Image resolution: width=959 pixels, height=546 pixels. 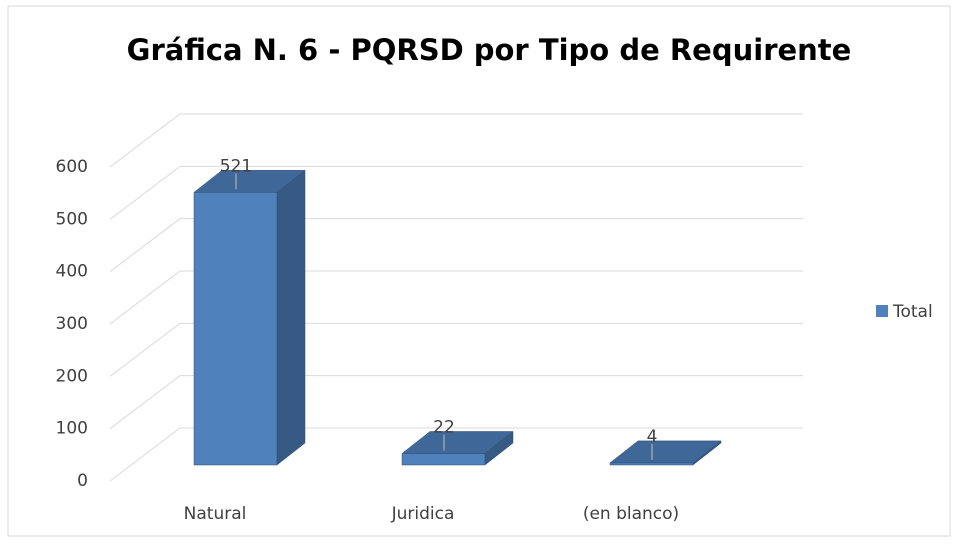 I want to click on x-tick-label: (en blanco), so click(x=631, y=514).